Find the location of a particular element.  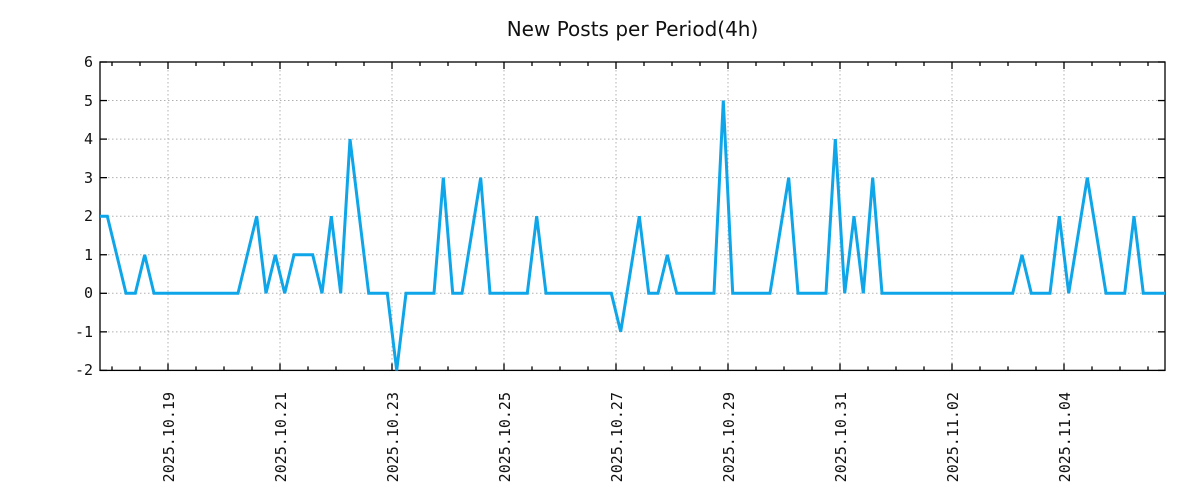

x-tick-label: 2025.10.25 is located at coordinates (505, 437).